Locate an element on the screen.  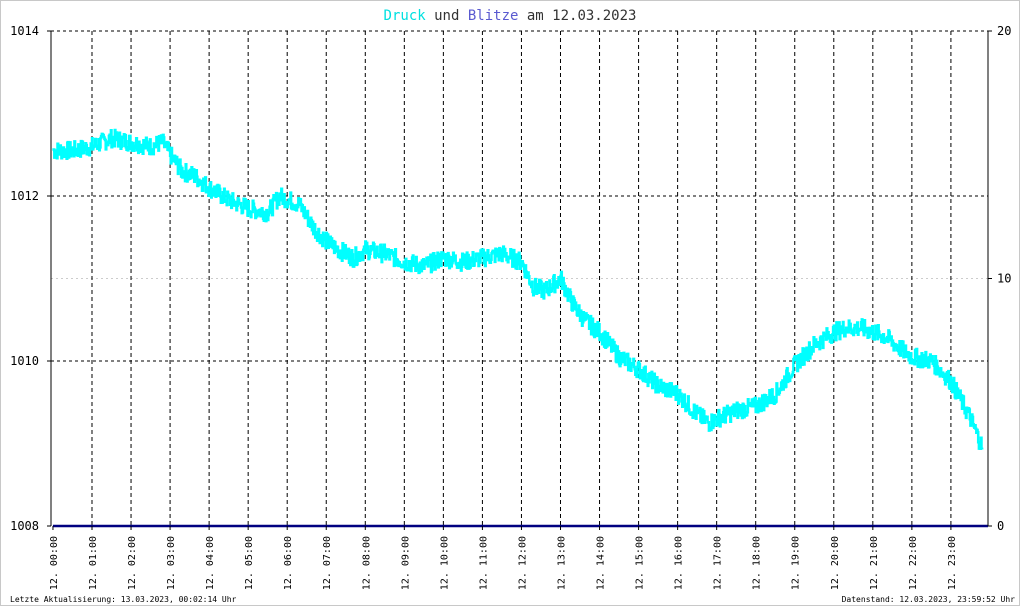
x-tick-label: 12. 16:00 is located at coordinates (679, 563).